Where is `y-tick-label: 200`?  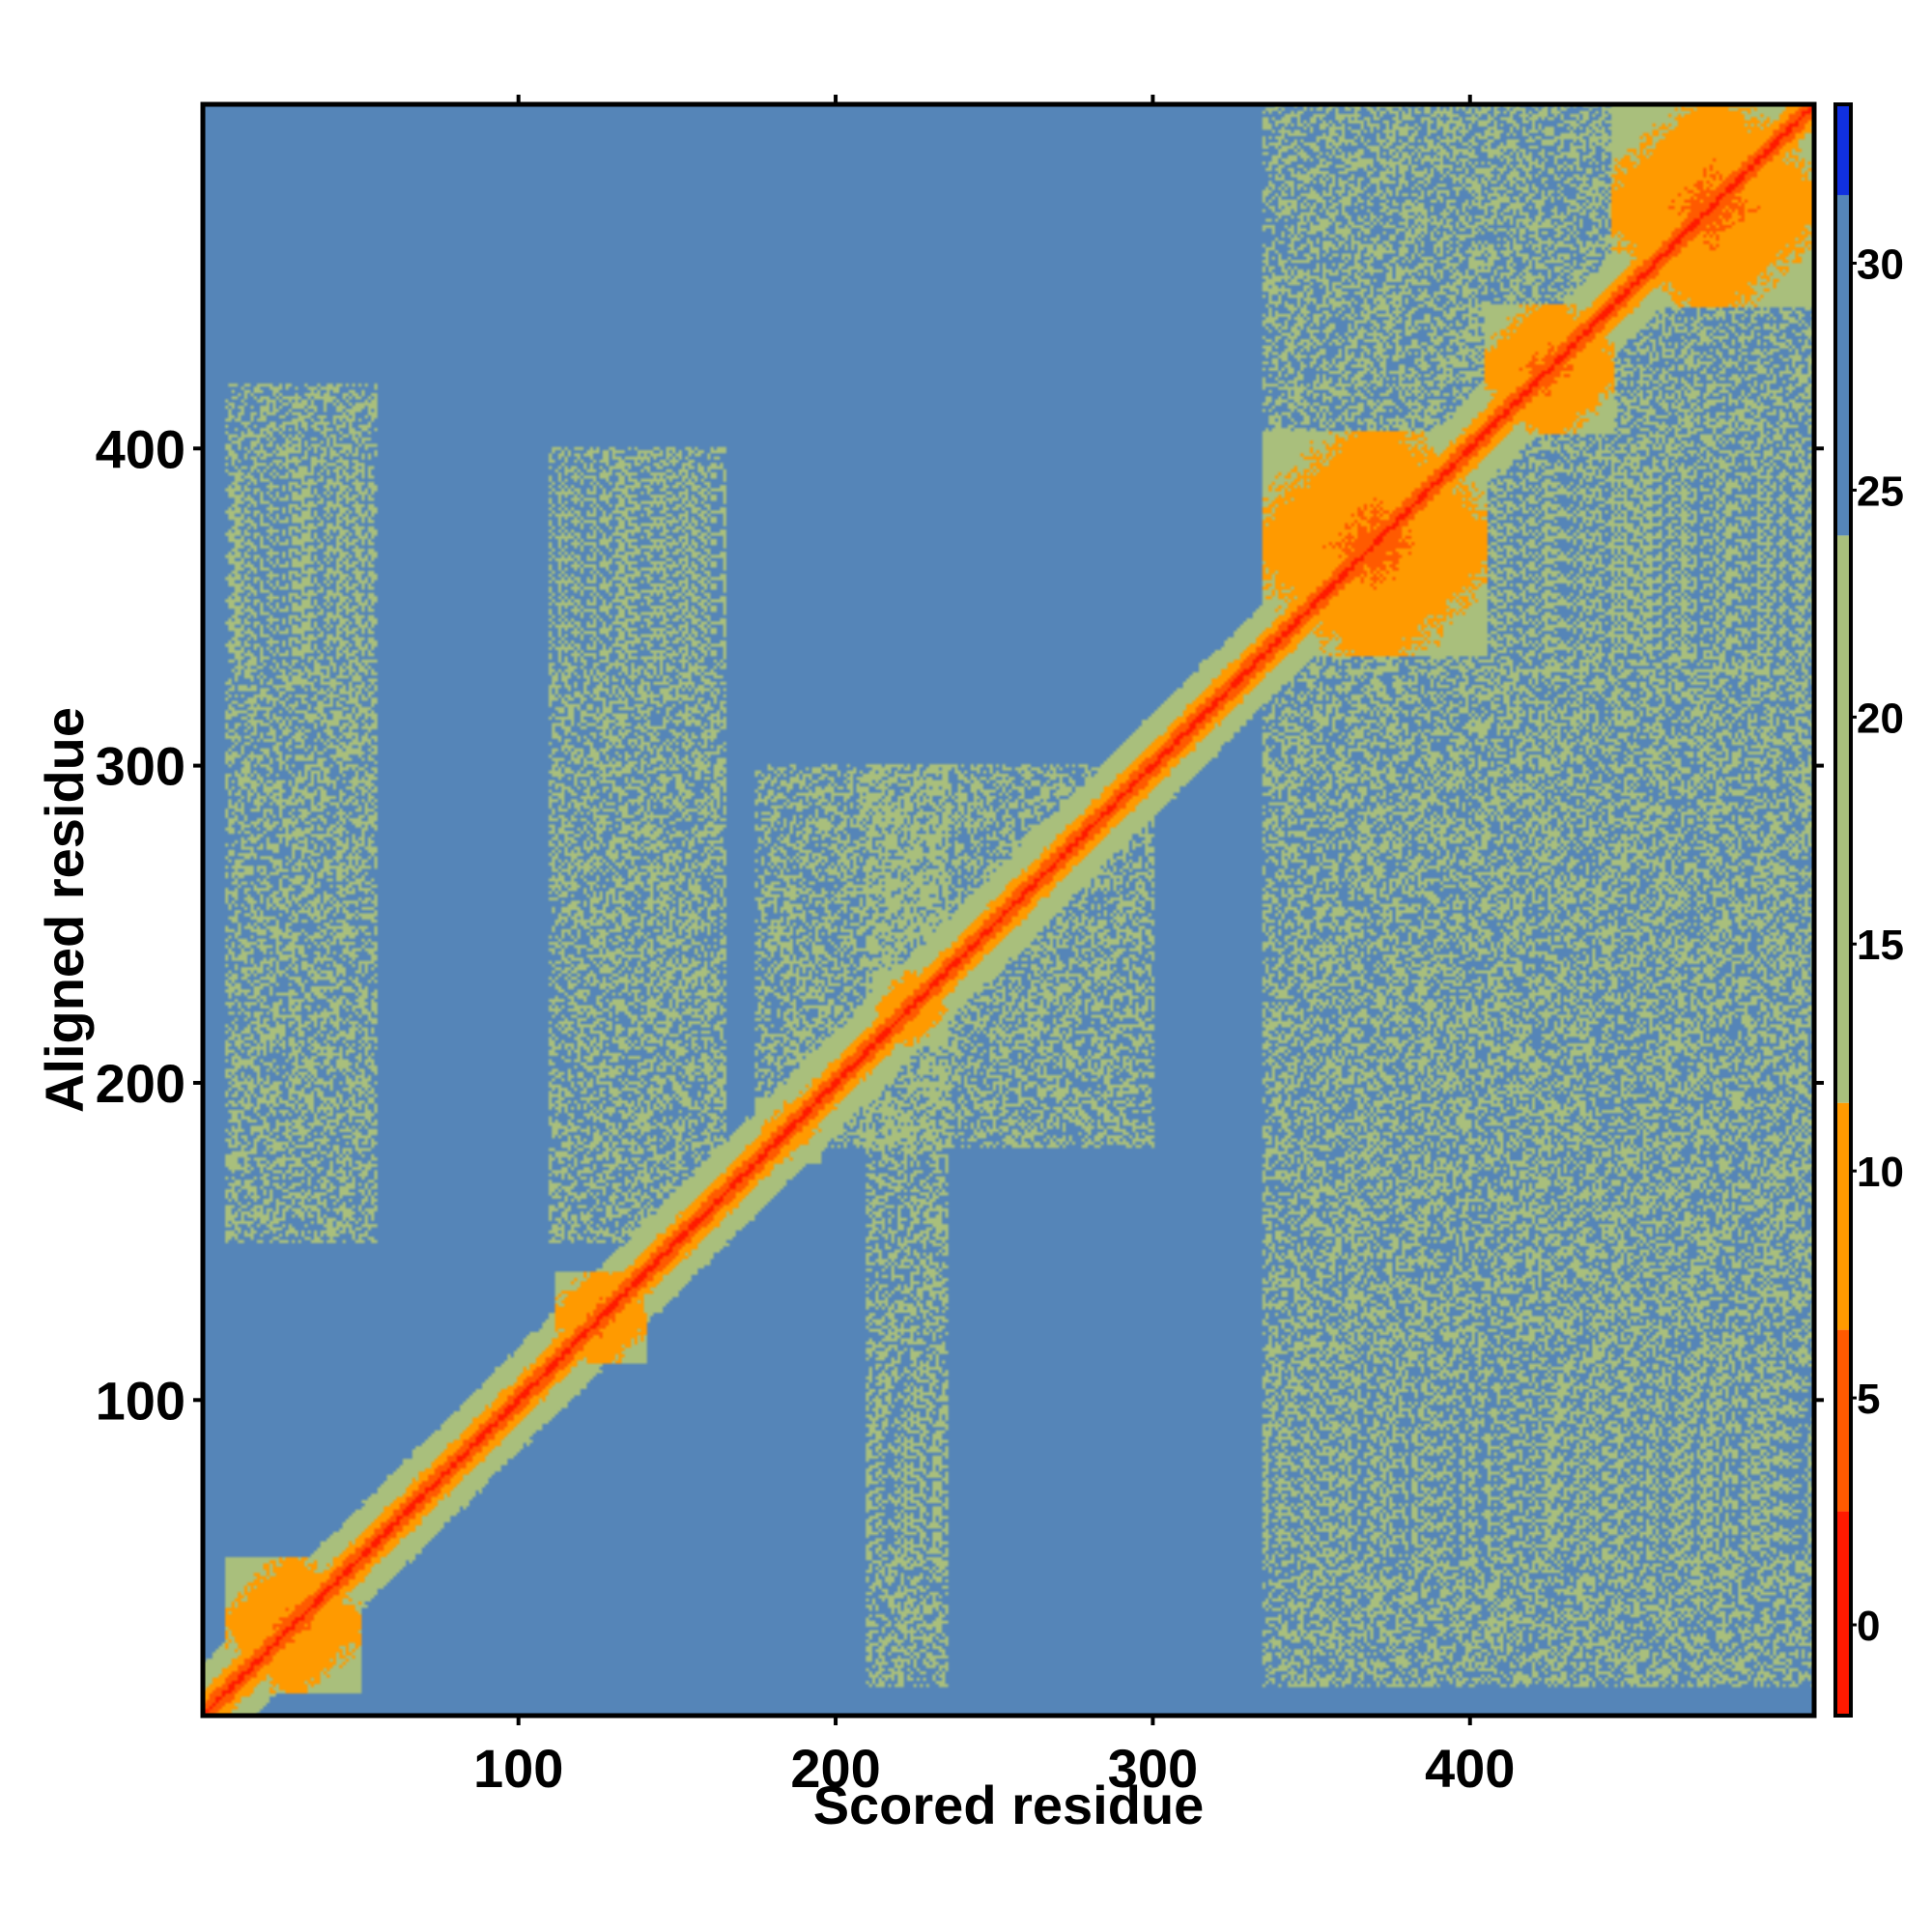 y-tick-label: 200 is located at coordinates (140, 1083).